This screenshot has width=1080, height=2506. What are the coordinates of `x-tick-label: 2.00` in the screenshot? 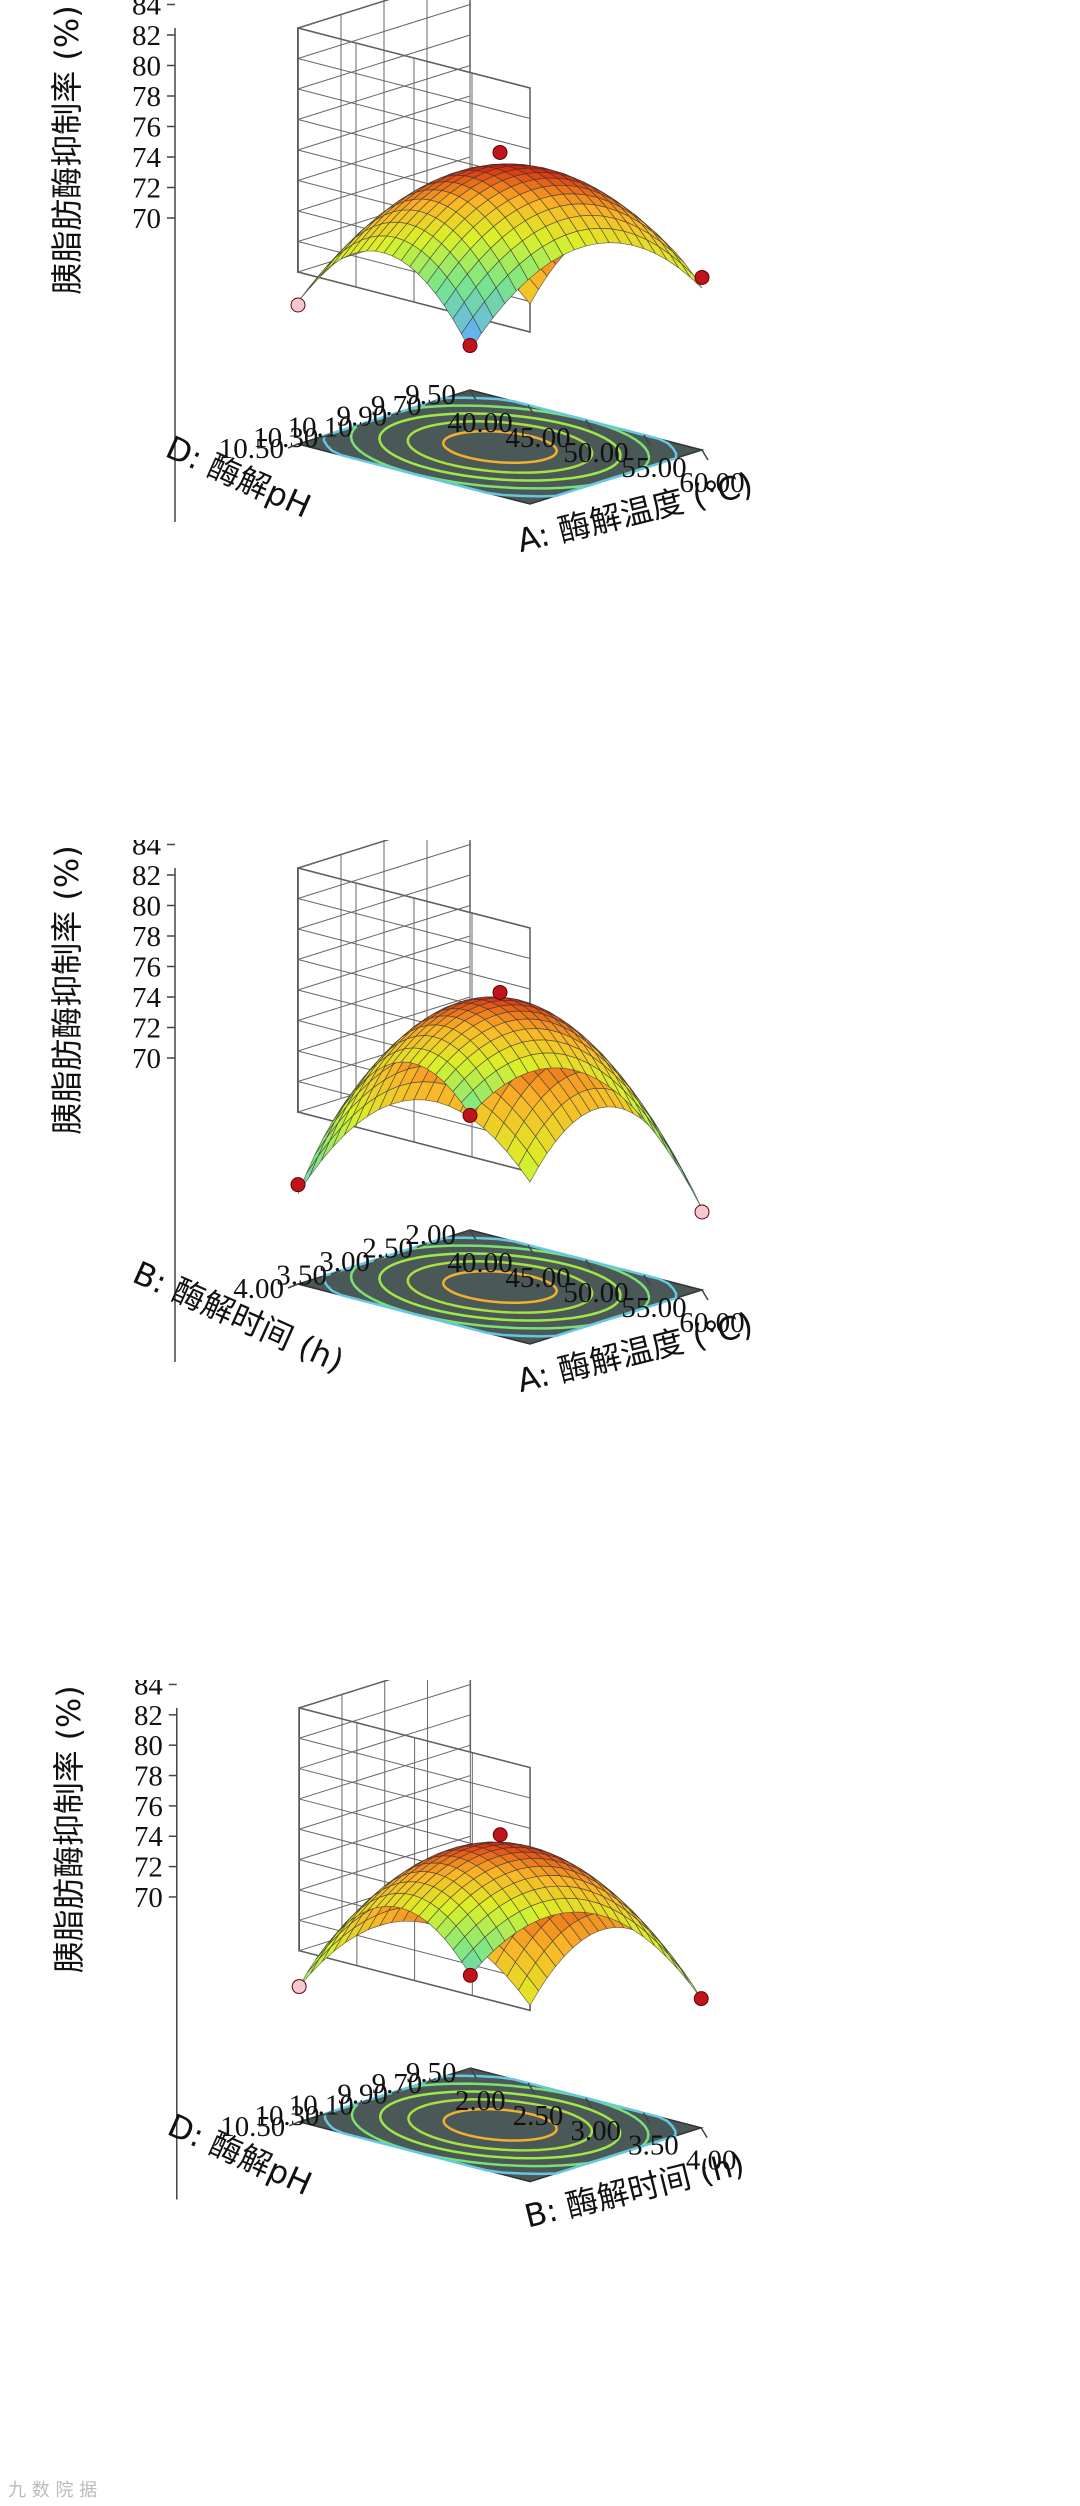 It's located at (480, 2101).